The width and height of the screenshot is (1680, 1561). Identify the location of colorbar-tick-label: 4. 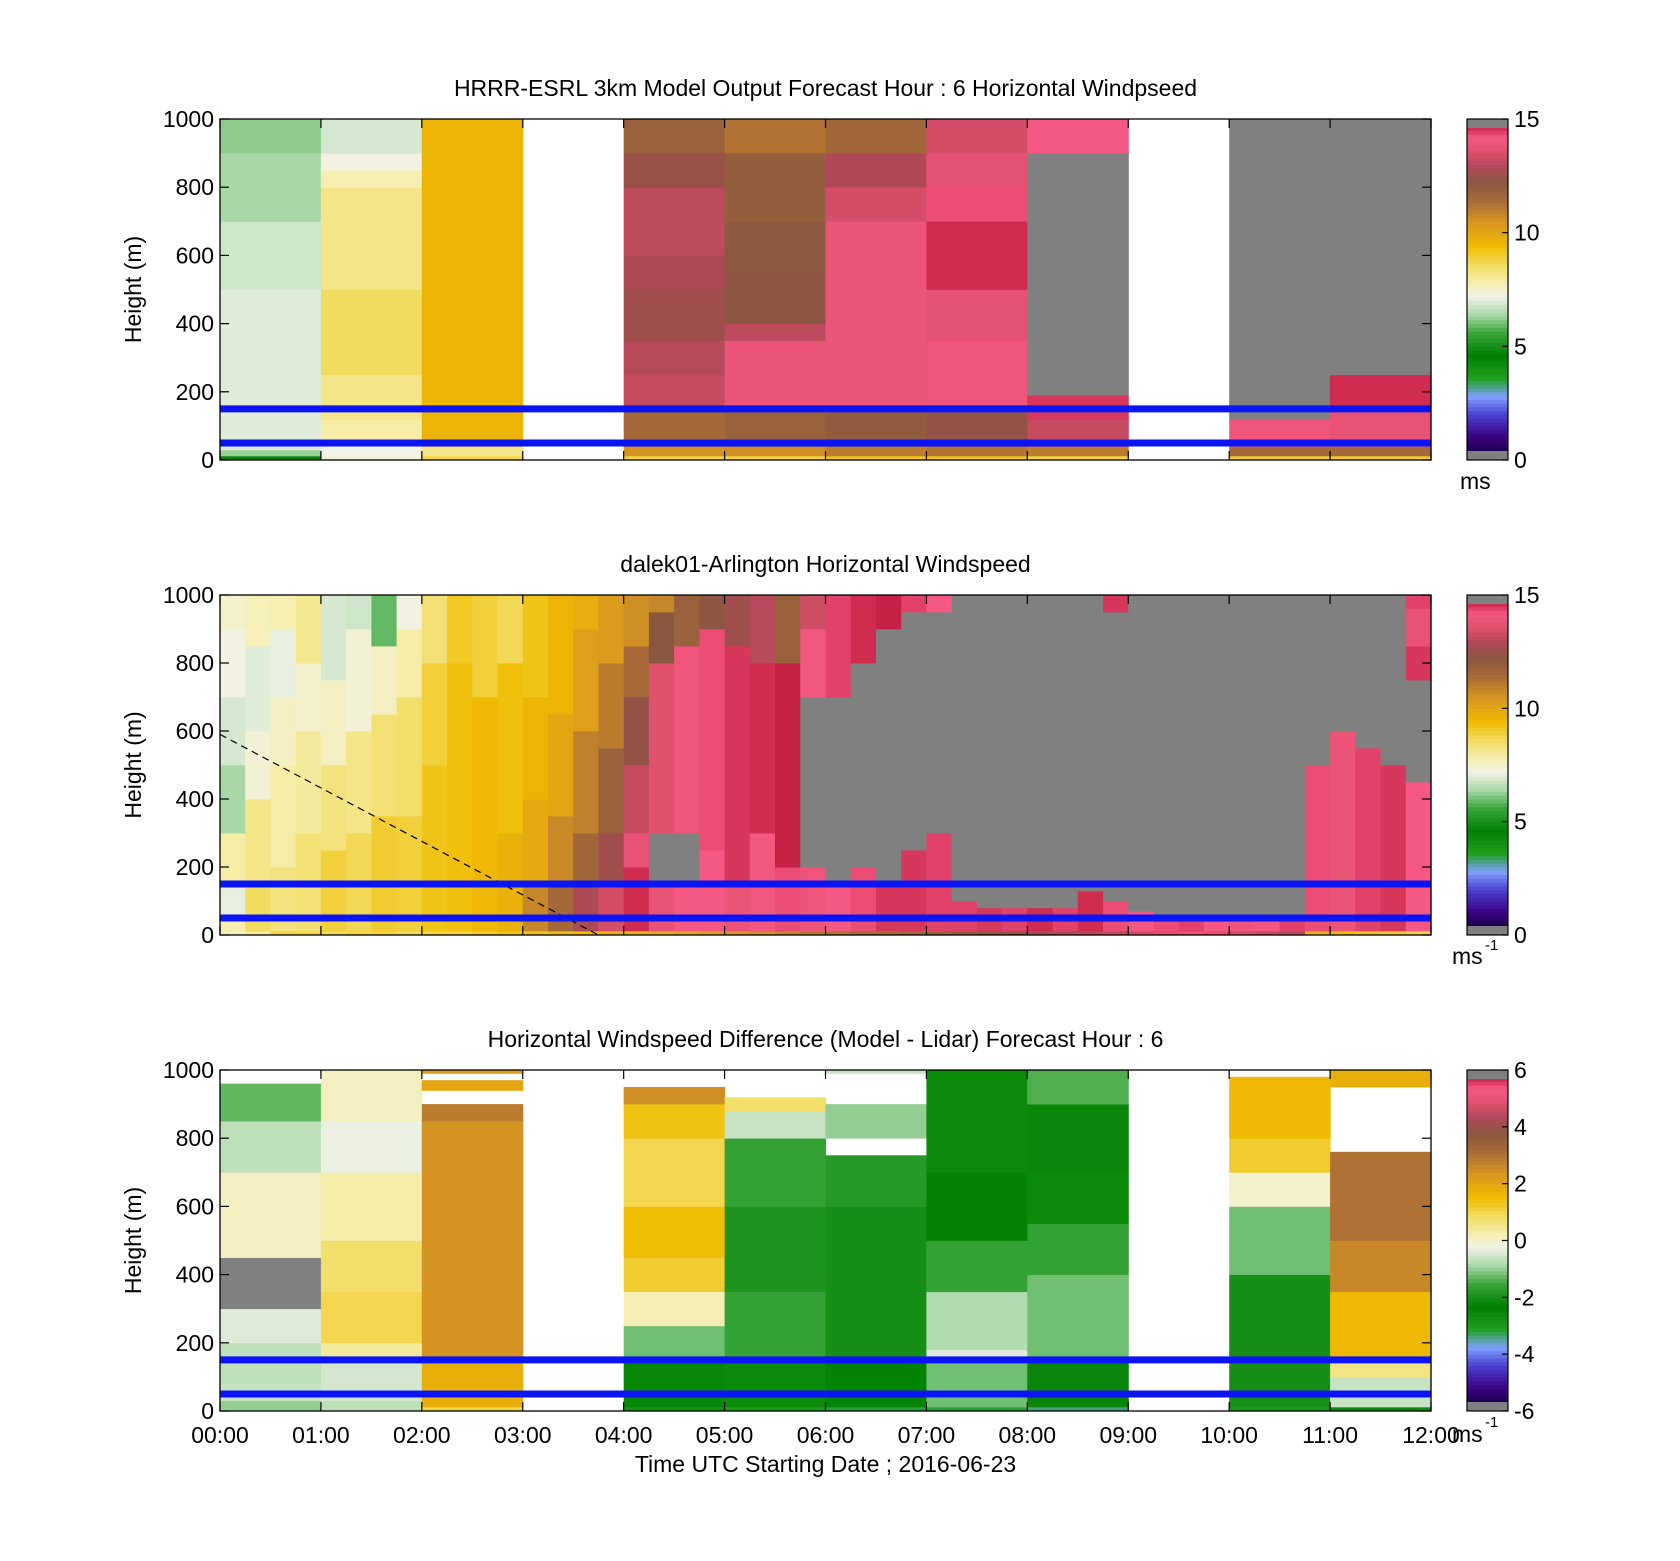
(1520, 1127).